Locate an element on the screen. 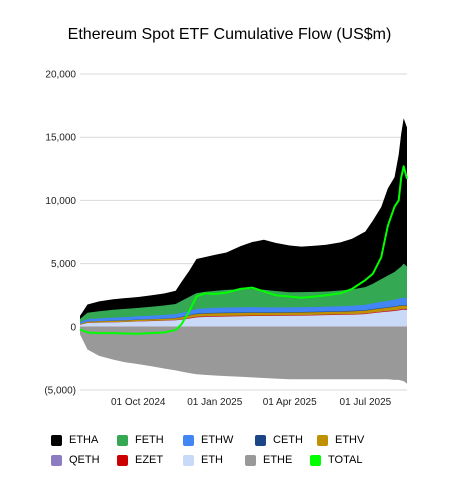  legend-item-total: TOTAL is located at coordinates (336, 460).